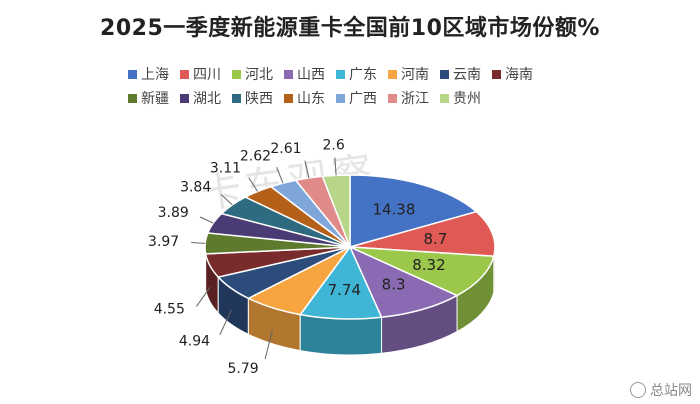 The height and width of the screenshot is (404, 700). I want to click on legend-item: 海南, so click(512, 74).